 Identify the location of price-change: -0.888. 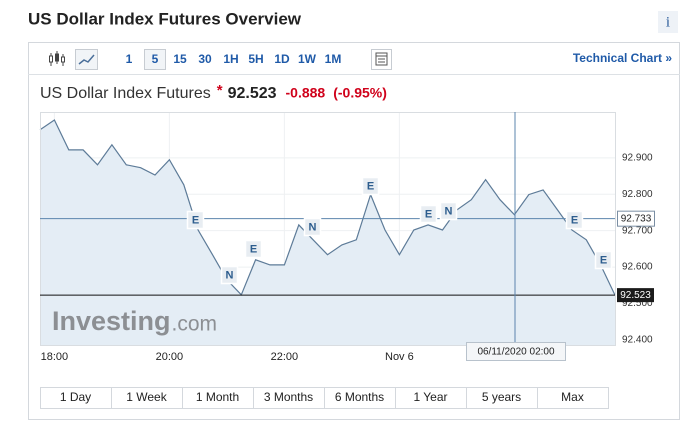
(306, 93).